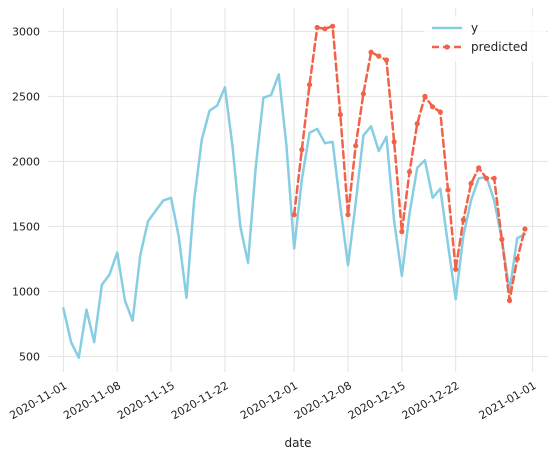 This screenshot has width=556, height=460. Describe the element at coordinates (297, 443) in the screenshot. I see `x-axis-title: date` at that location.